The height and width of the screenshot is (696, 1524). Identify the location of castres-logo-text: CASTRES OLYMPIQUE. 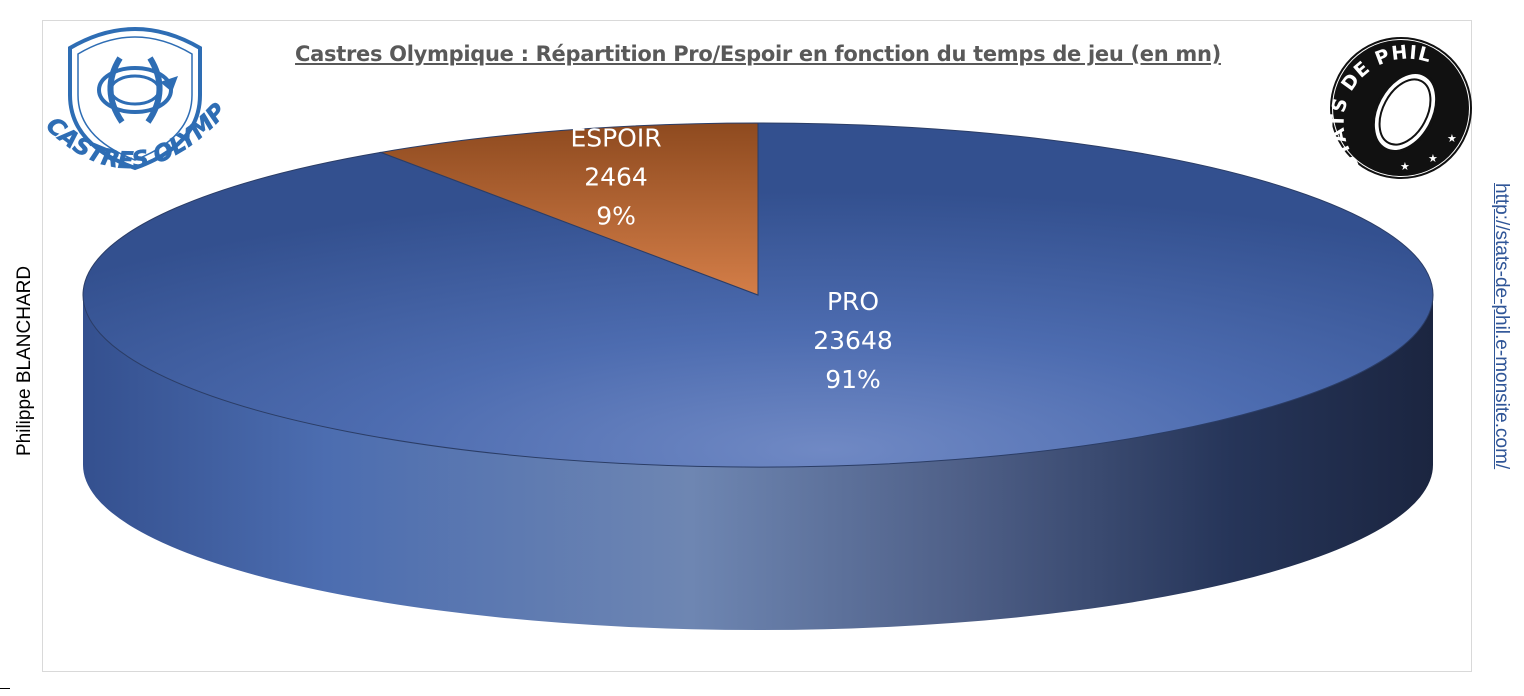
(116, 87).